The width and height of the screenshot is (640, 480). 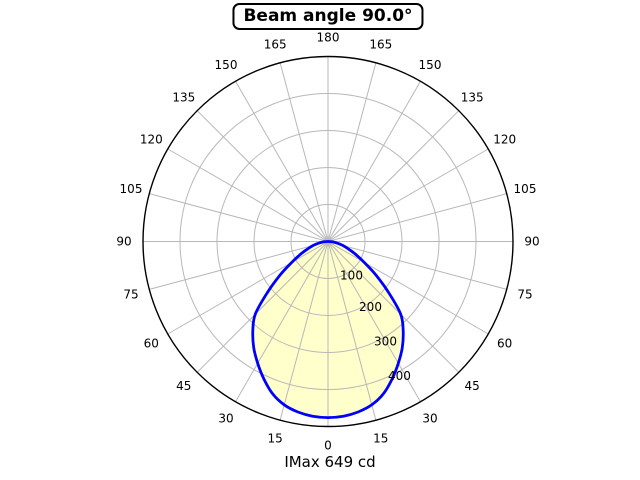 What do you see at coordinates (328, 38) in the screenshot?
I see `theta-tick-label: 180` at bounding box center [328, 38].